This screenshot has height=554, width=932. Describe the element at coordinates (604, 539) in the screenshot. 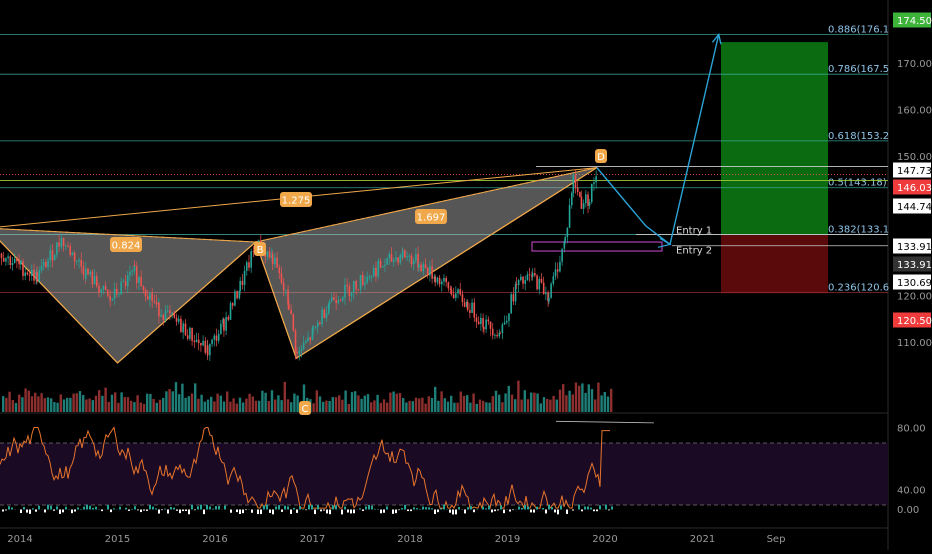

I see `x-tick-label: 2020` at that location.